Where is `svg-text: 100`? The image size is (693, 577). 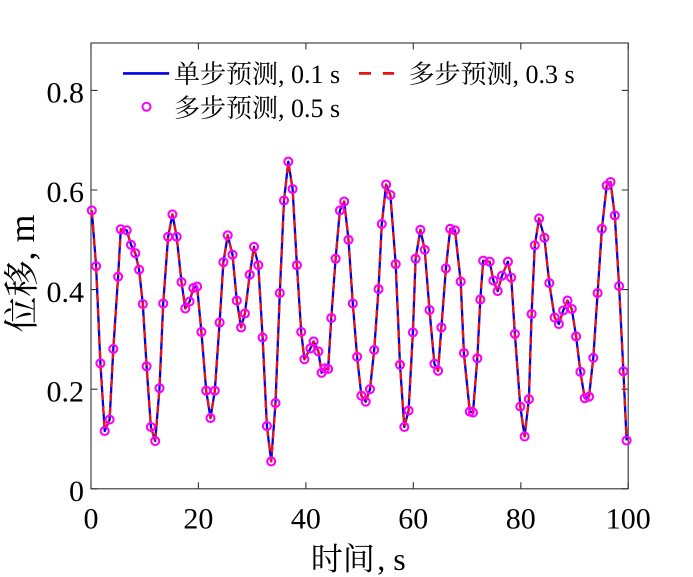 svg-text: 100 is located at coordinates (628, 519).